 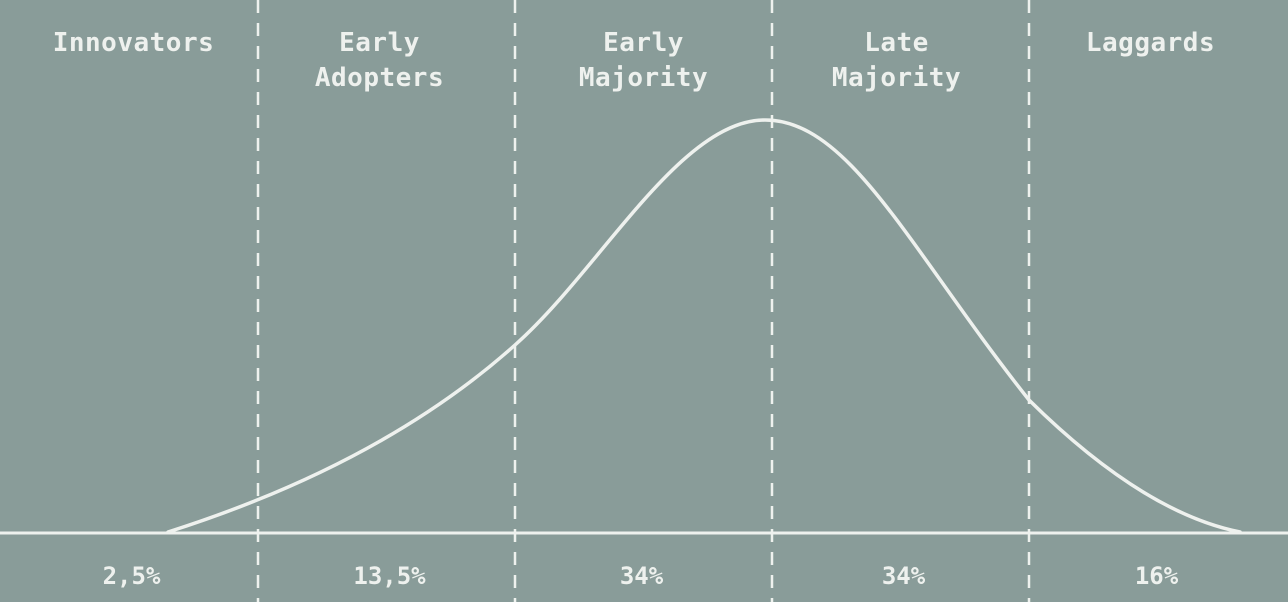 I want to click on segment-title-line: Laggards, so click(x=1150, y=43).